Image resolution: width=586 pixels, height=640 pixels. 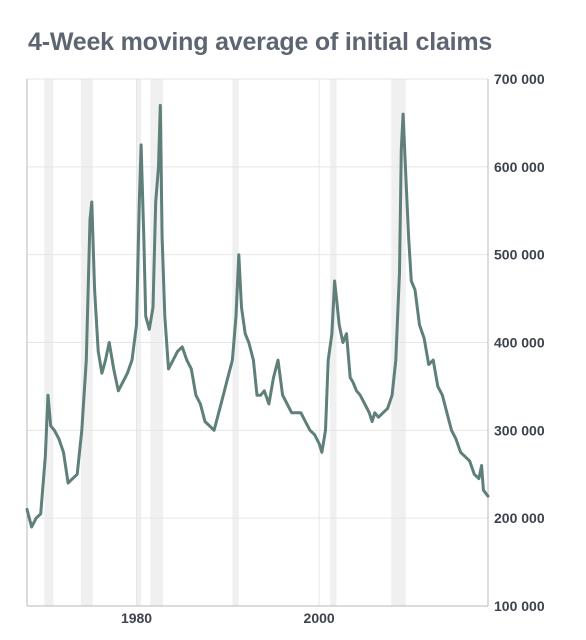 I want to click on y-tick-label: 600 000, so click(x=519, y=167).